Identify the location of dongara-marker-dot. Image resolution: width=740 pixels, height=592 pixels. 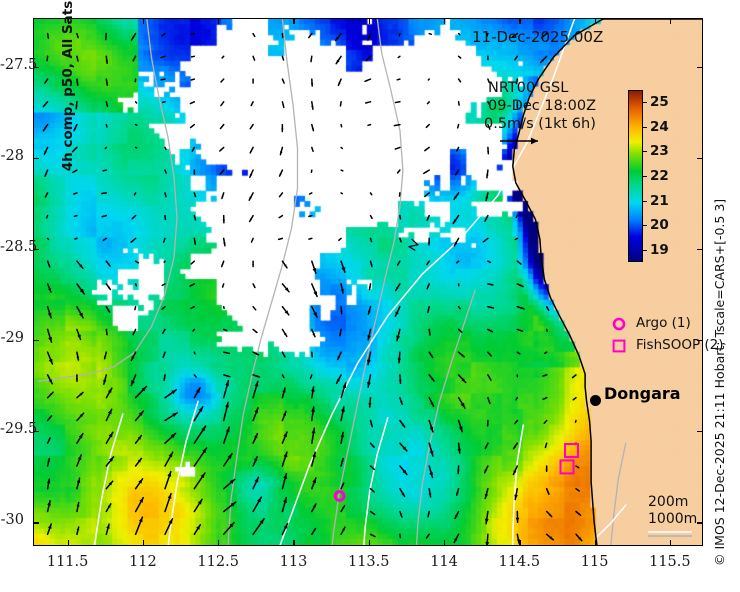
(595, 400).